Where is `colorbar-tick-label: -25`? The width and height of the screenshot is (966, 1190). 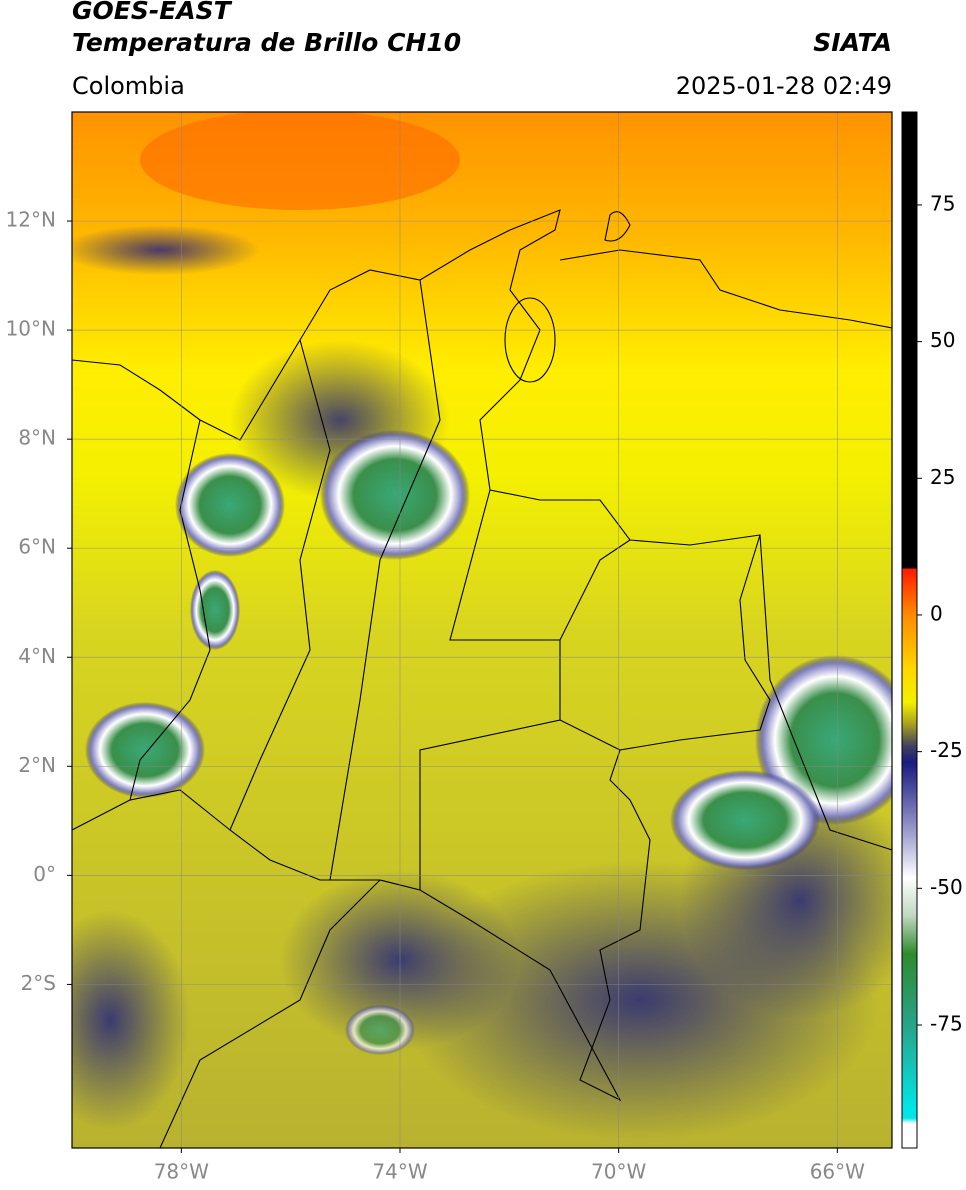
colorbar-tick-label: -25 is located at coordinates (946, 750).